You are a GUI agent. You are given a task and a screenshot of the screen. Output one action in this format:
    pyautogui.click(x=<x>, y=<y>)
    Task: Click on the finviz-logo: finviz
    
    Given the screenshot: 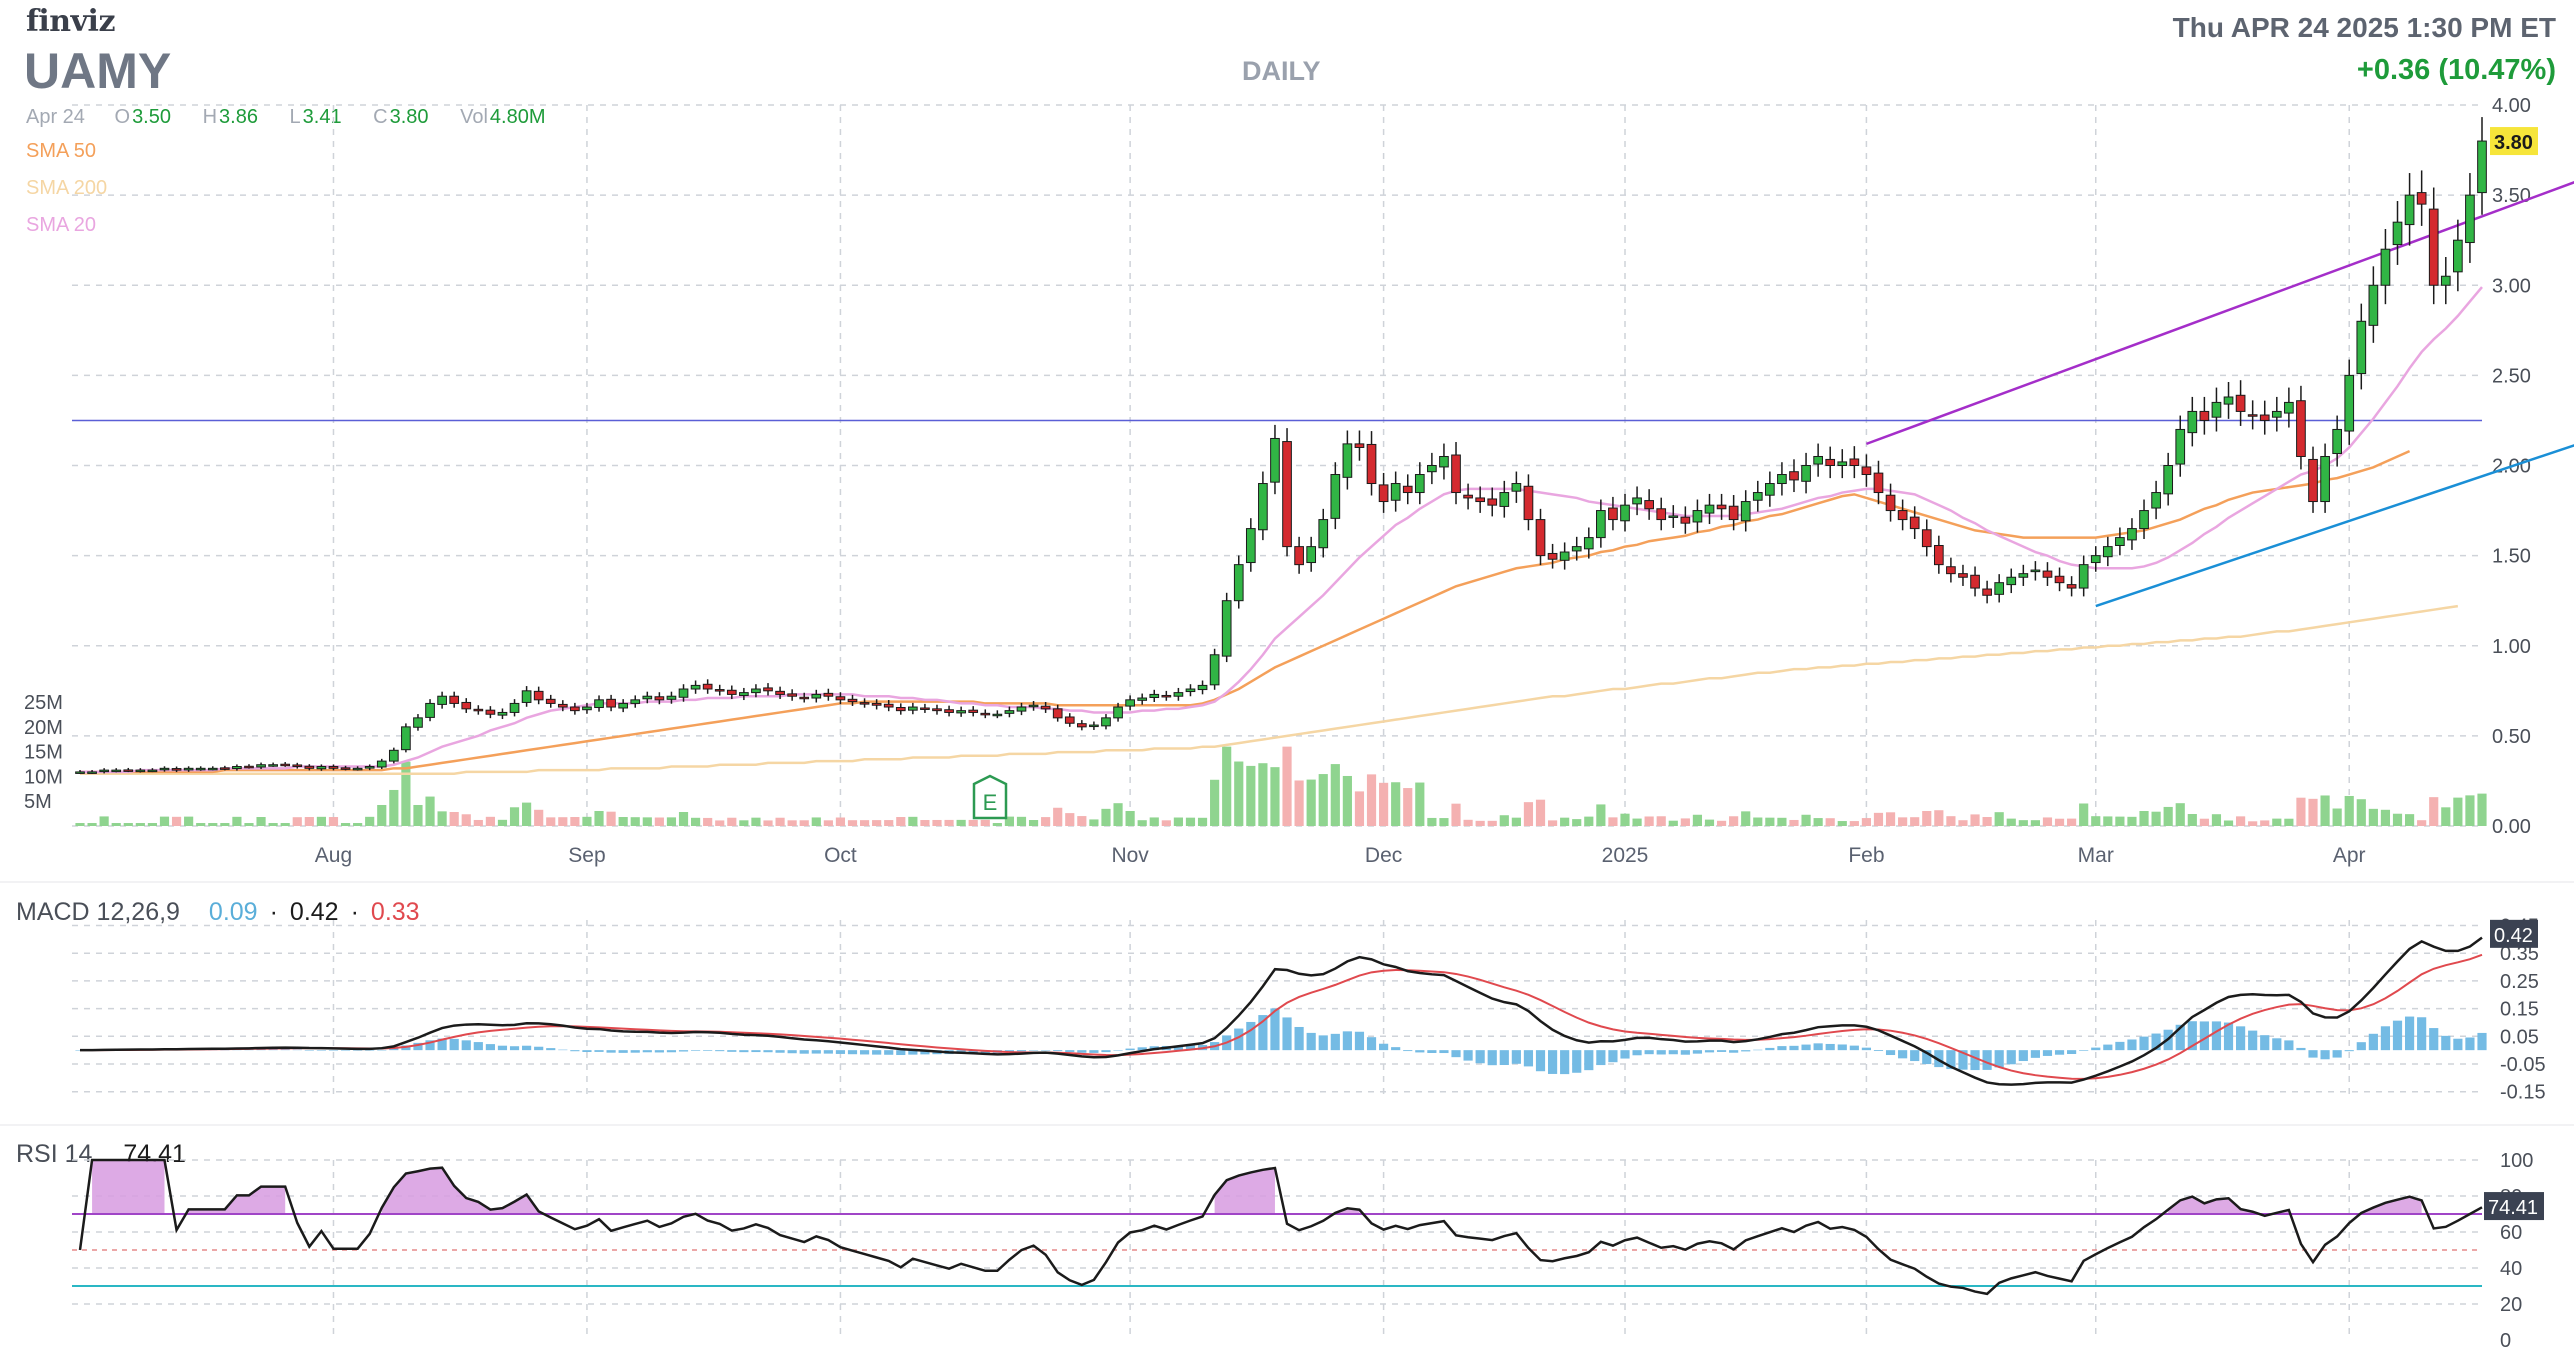 What is the action you would take?
    pyautogui.click(x=70, y=21)
    